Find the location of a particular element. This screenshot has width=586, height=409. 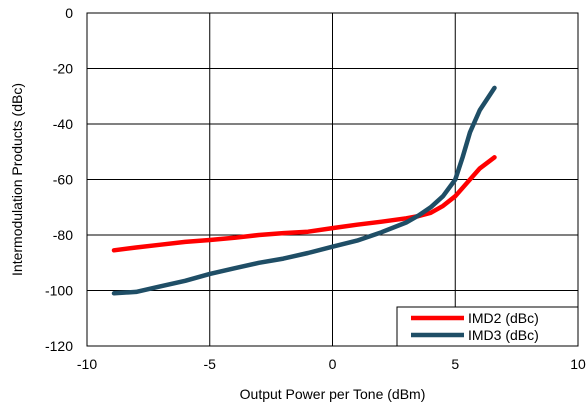

legend: IMD2 (dBc)IMD3 (dBc) is located at coordinates (487, 326).